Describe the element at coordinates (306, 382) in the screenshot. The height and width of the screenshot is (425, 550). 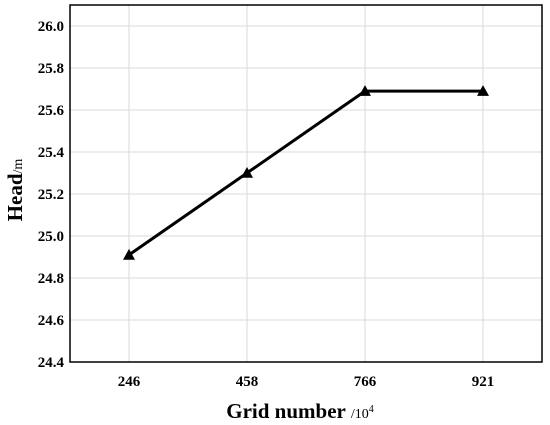
I see `x-axis-tick-labels: 246 458 766 921` at that location.